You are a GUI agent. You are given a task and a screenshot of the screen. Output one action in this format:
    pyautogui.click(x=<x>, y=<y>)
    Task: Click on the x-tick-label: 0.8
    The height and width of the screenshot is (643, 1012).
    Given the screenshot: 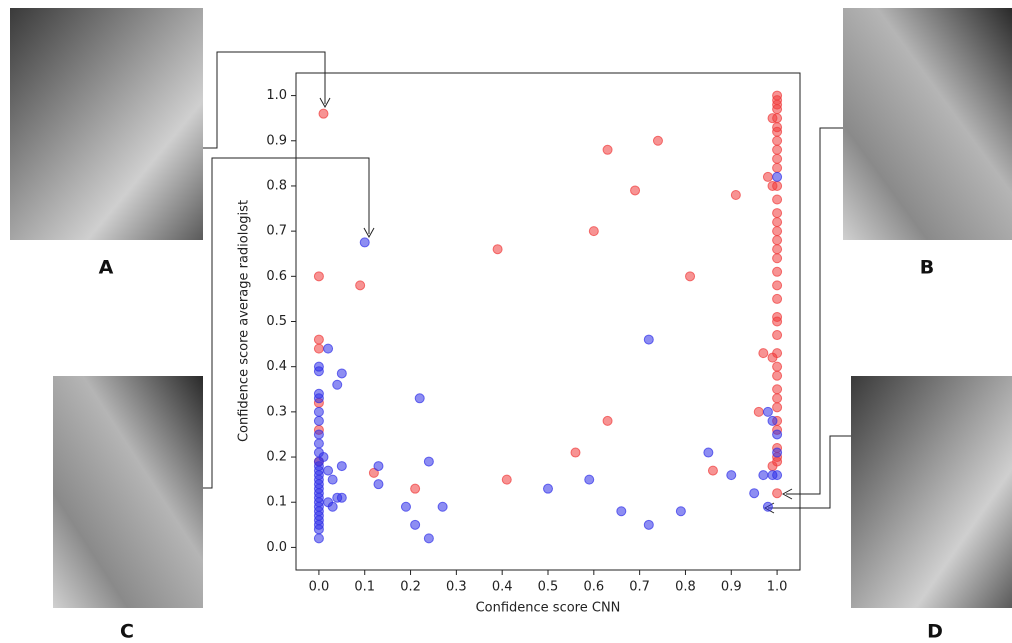 What is the action you would take?
    pyautogui.click(x=685, y=587)
    